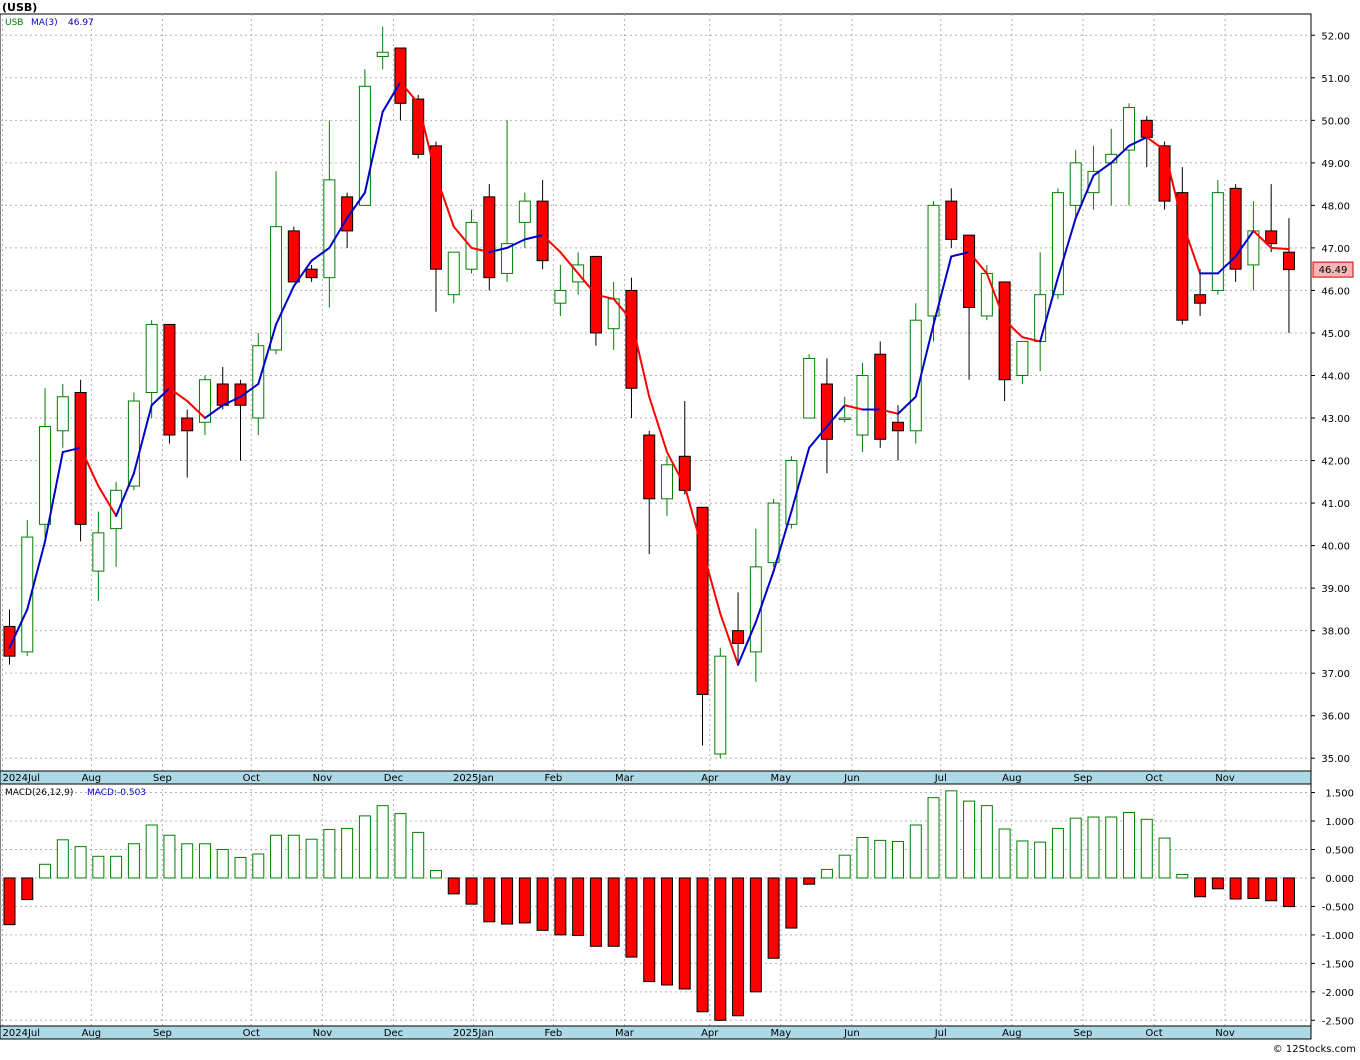 The height and width of the screenshot is (1060, 1360). What do you see at coordinates (710, 1033) in the screenshot?
I see `x-axis-month-label: Apr` at bounding box center [710, 1033].